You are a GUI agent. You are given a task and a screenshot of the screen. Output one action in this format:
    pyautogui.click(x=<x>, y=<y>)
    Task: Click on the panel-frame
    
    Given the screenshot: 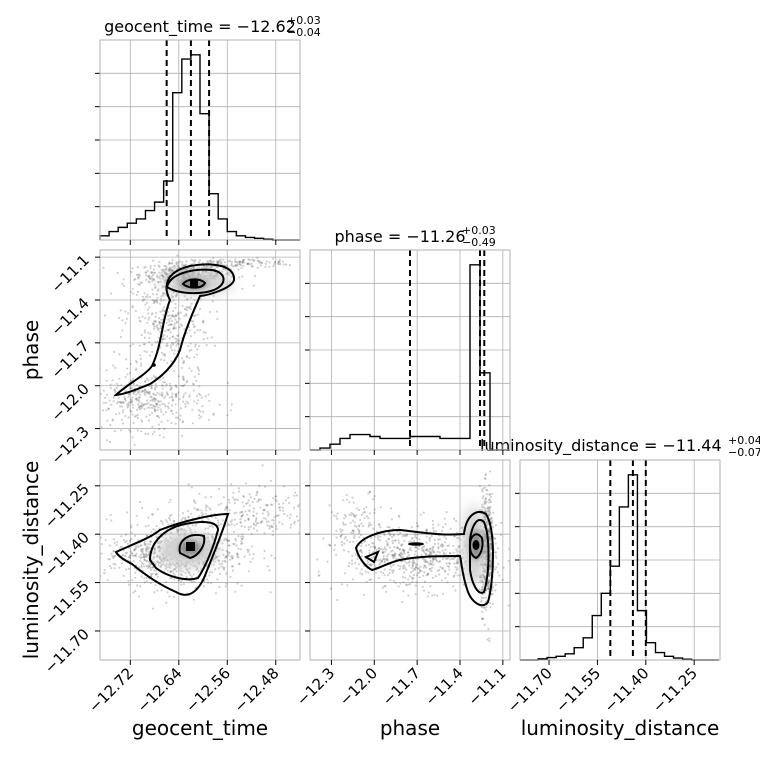 What is the action you would take?
    pyautogui.click(x=410, y=350)
    